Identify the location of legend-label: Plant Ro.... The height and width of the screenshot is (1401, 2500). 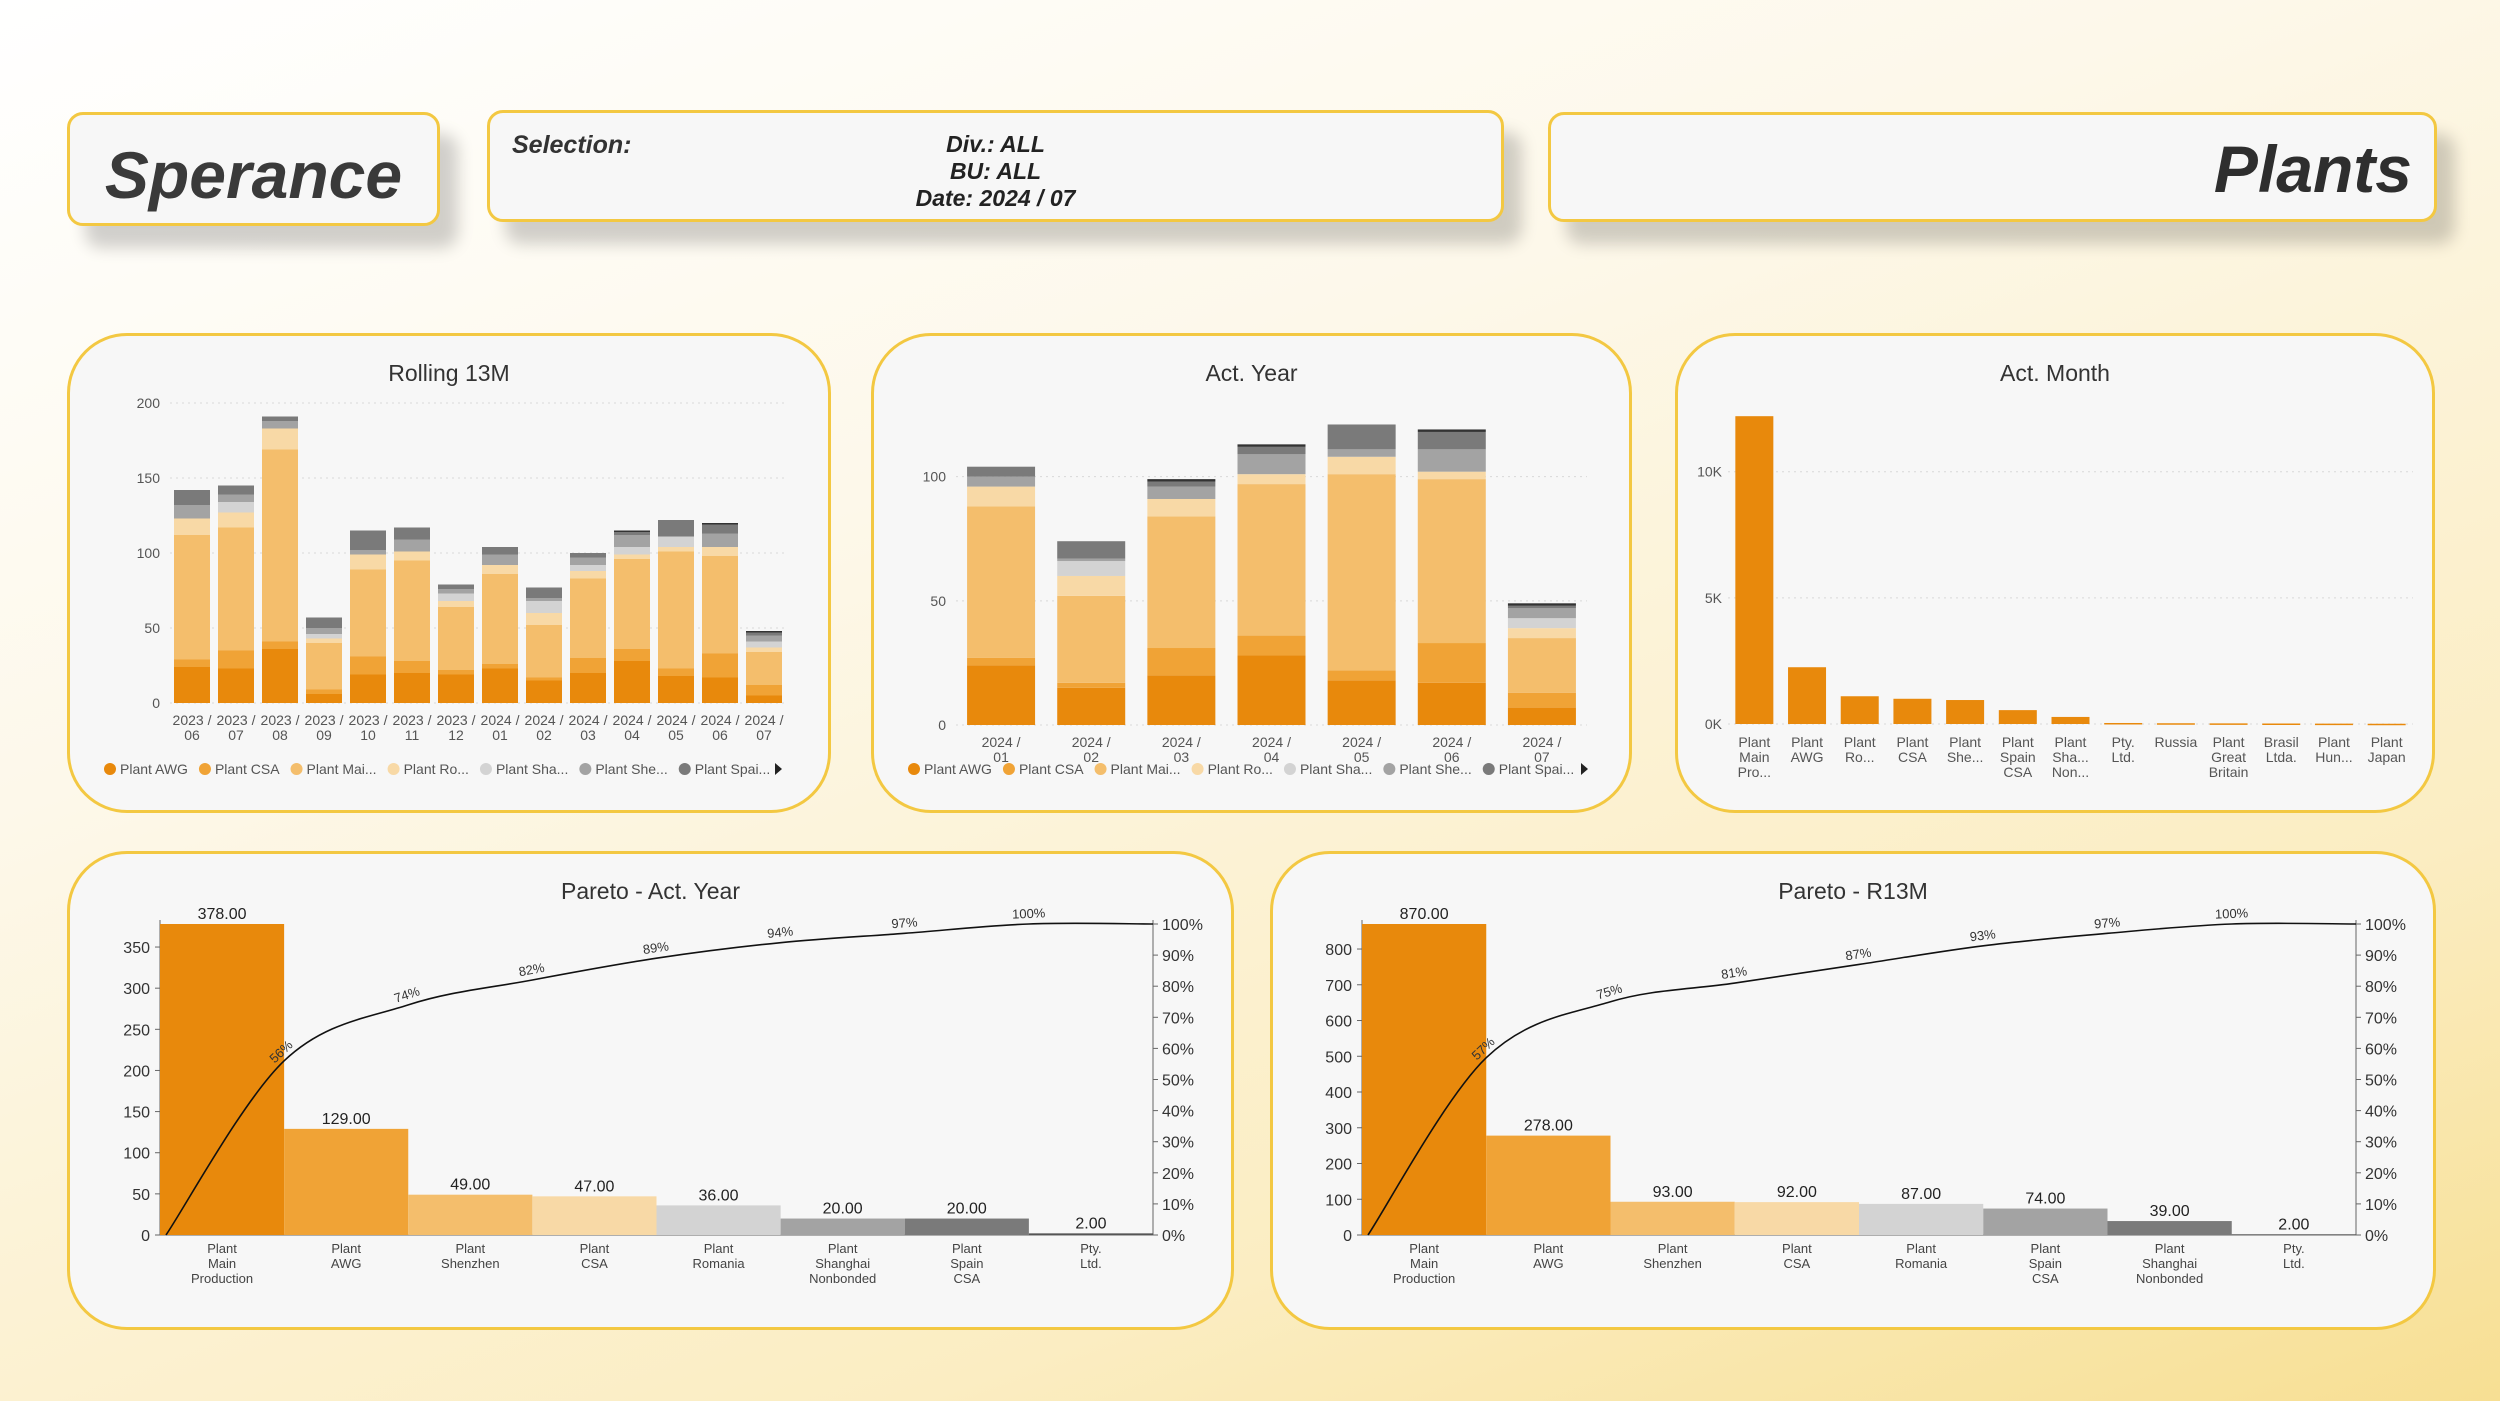
(436, 769).